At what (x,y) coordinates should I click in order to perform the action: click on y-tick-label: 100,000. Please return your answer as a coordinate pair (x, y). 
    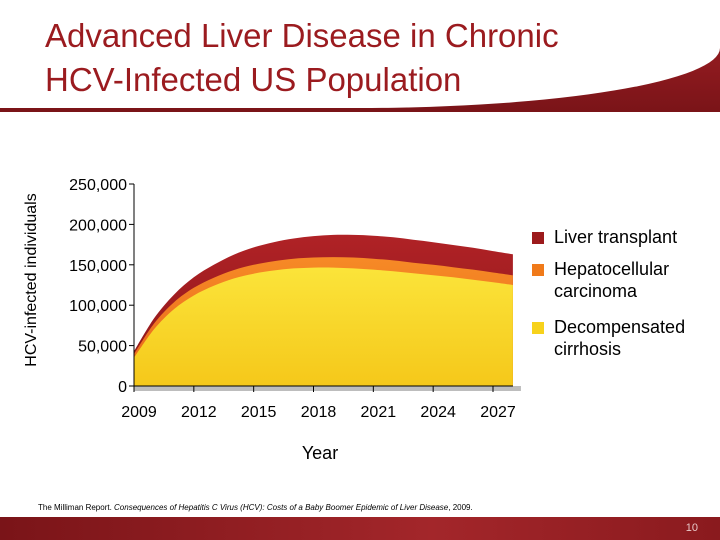
    Looking at the image, I should click on (98, 306).